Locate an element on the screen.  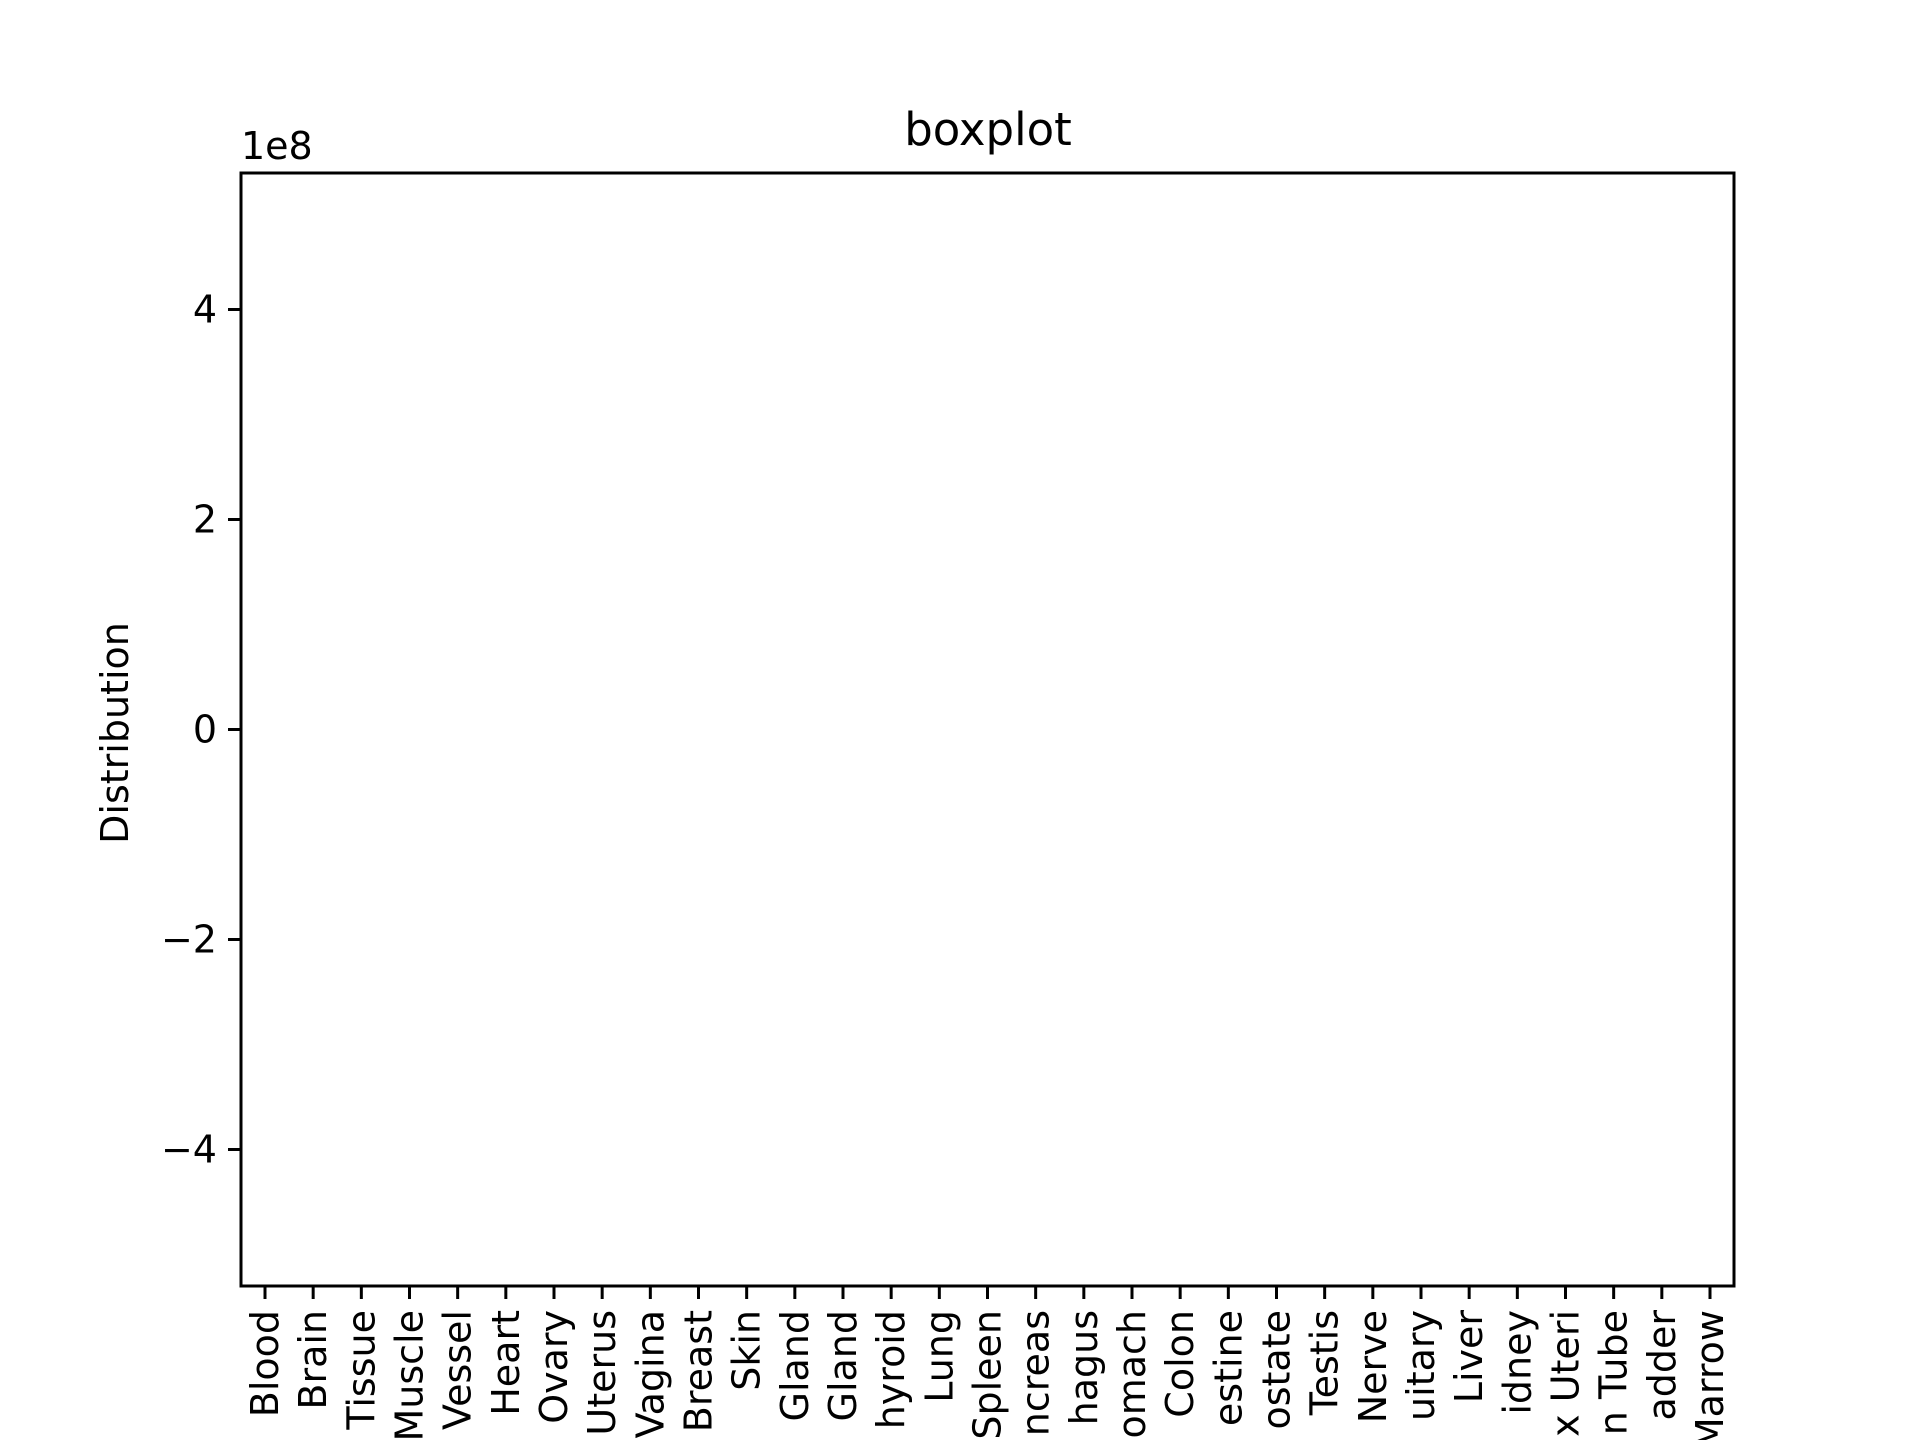
x-tick-label: Muscle is located at coordinates (410, 1375).